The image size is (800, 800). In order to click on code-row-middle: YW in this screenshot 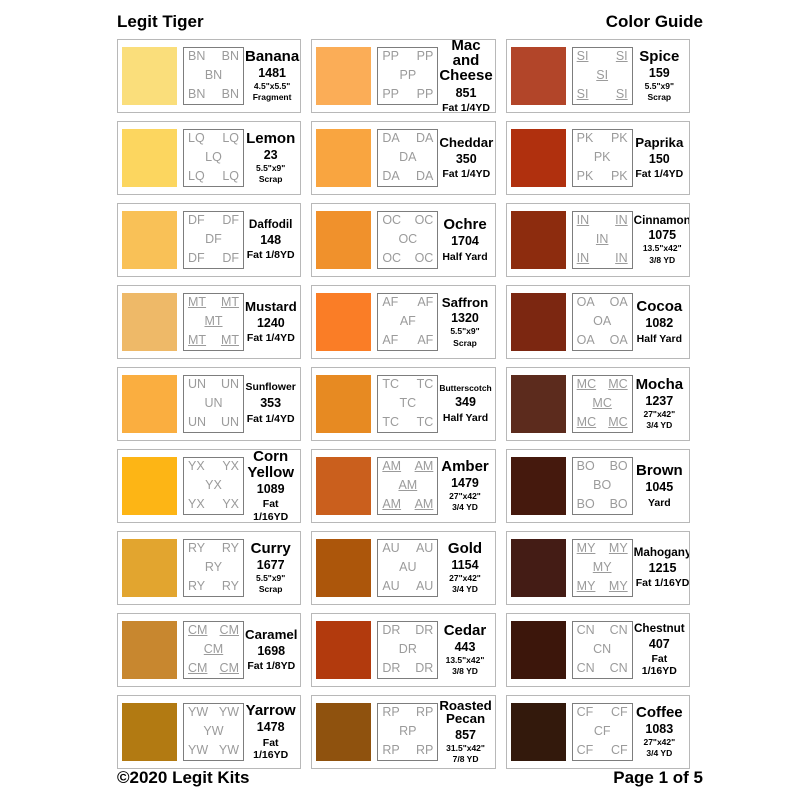, I will do `click(213, 731)`.